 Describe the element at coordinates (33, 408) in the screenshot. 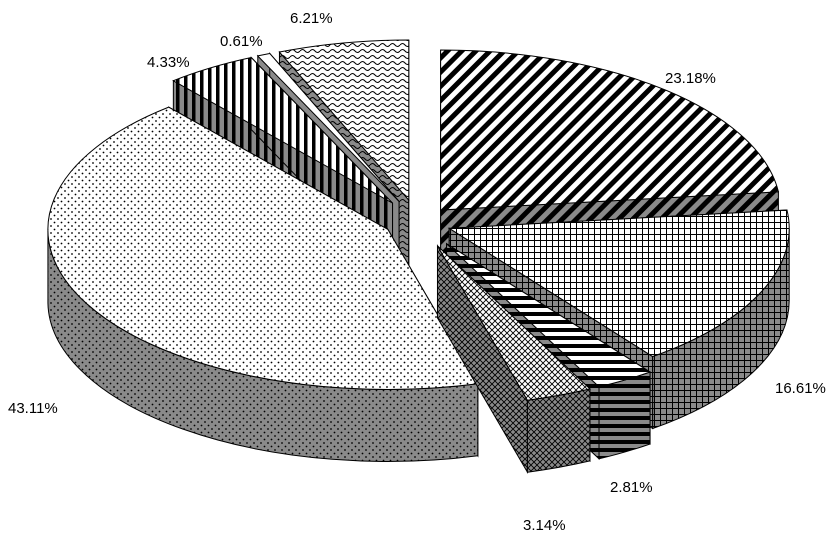

I see `slice-label-5: 43.11%` at that location.